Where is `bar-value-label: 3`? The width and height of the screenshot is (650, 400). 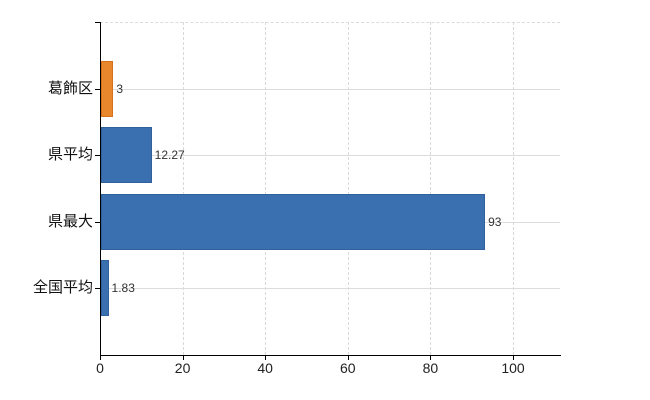 bar-value-label: 3 is located at coordinates (120, 88).